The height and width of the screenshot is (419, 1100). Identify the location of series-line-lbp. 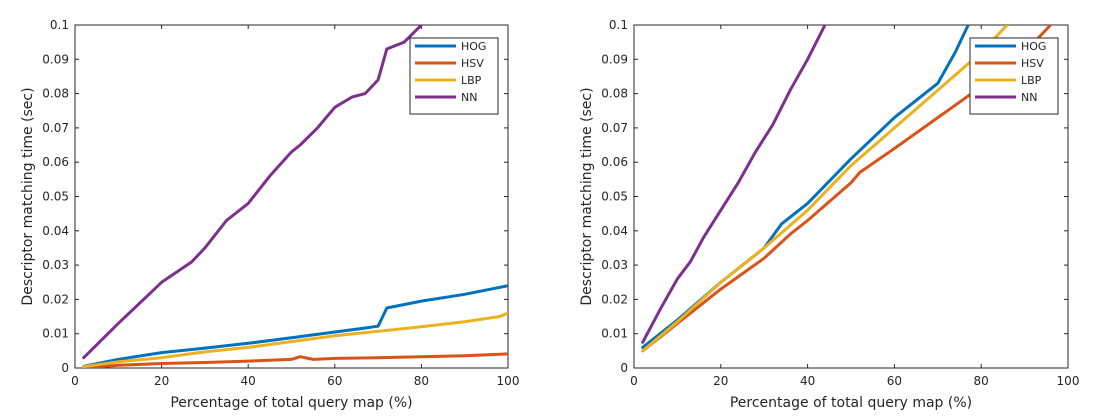
(295, 339).